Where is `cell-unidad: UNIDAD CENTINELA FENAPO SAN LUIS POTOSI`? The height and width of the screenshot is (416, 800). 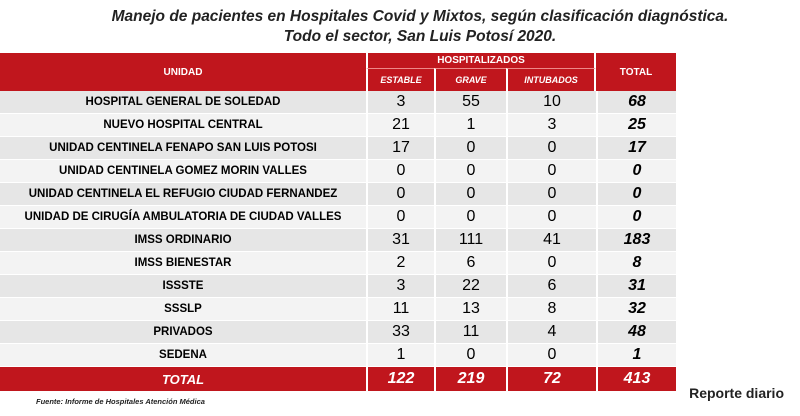 cell-unidad: UNIDAD CENTINELA FENAPO SAN LUIS POTOSI is located at coordinates (183, 148).